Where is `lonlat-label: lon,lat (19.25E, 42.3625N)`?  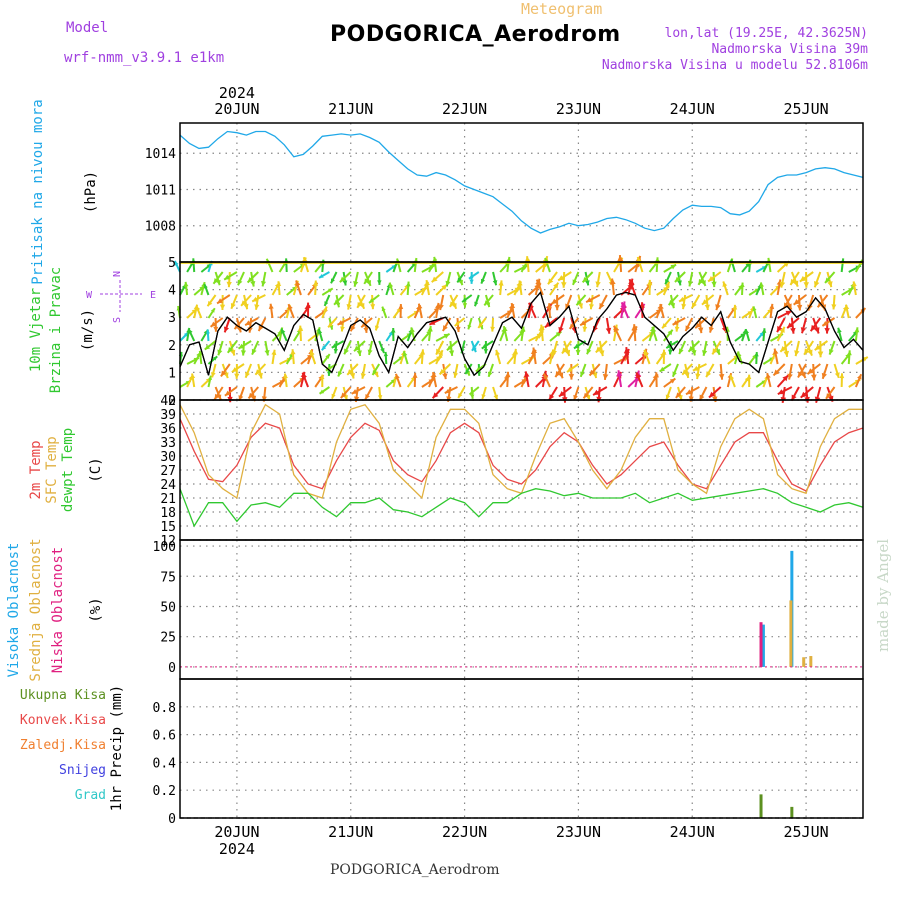 lonlat-label: lon,lat (19.25E, 42.3625N) is located at coordinates (766, 33).